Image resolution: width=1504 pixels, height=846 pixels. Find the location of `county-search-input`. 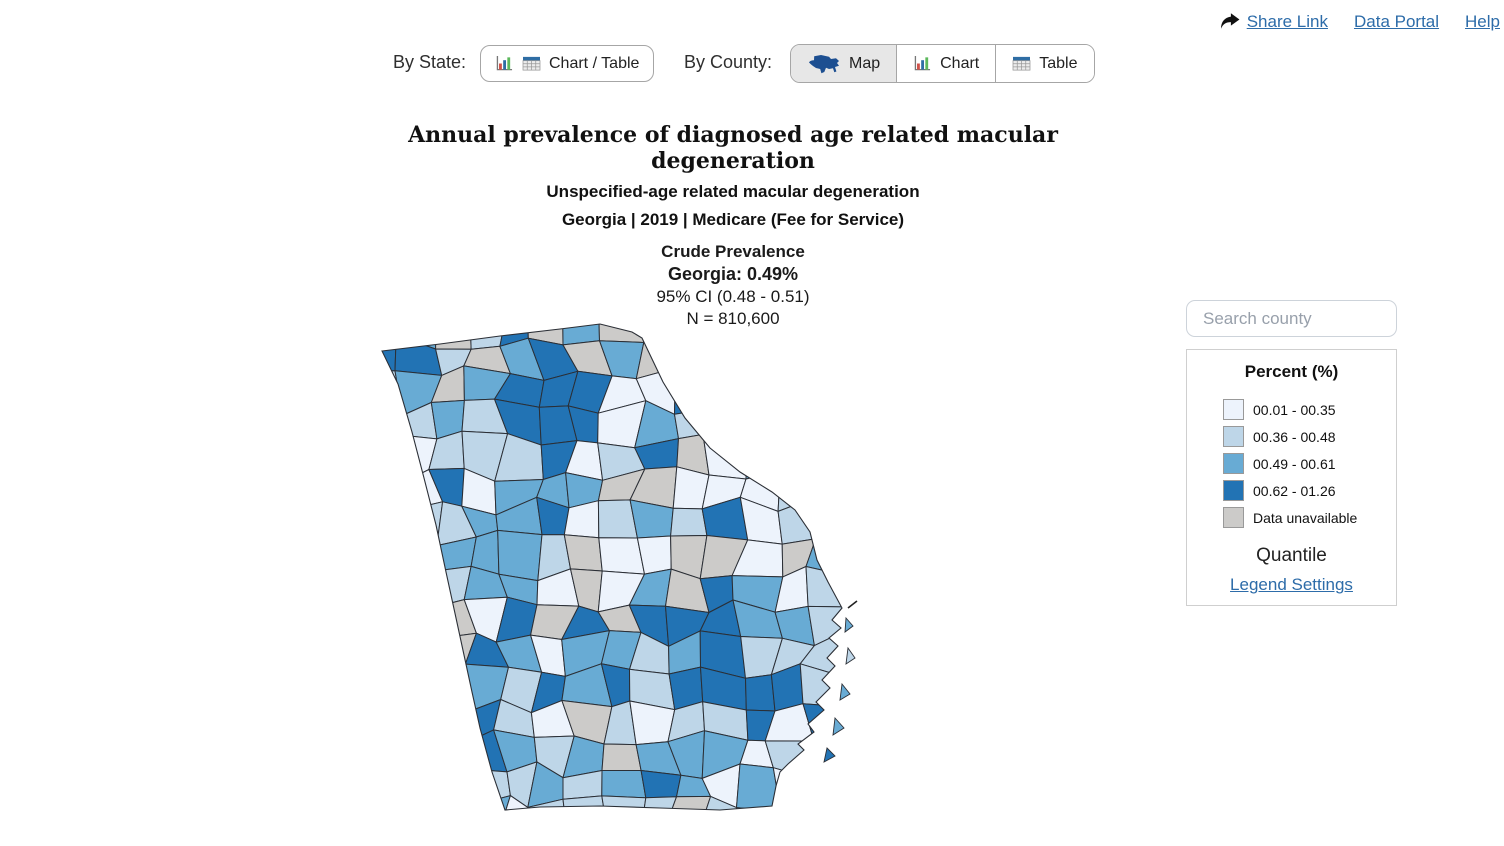

county-search-input is located at coordinates (1291, 318).